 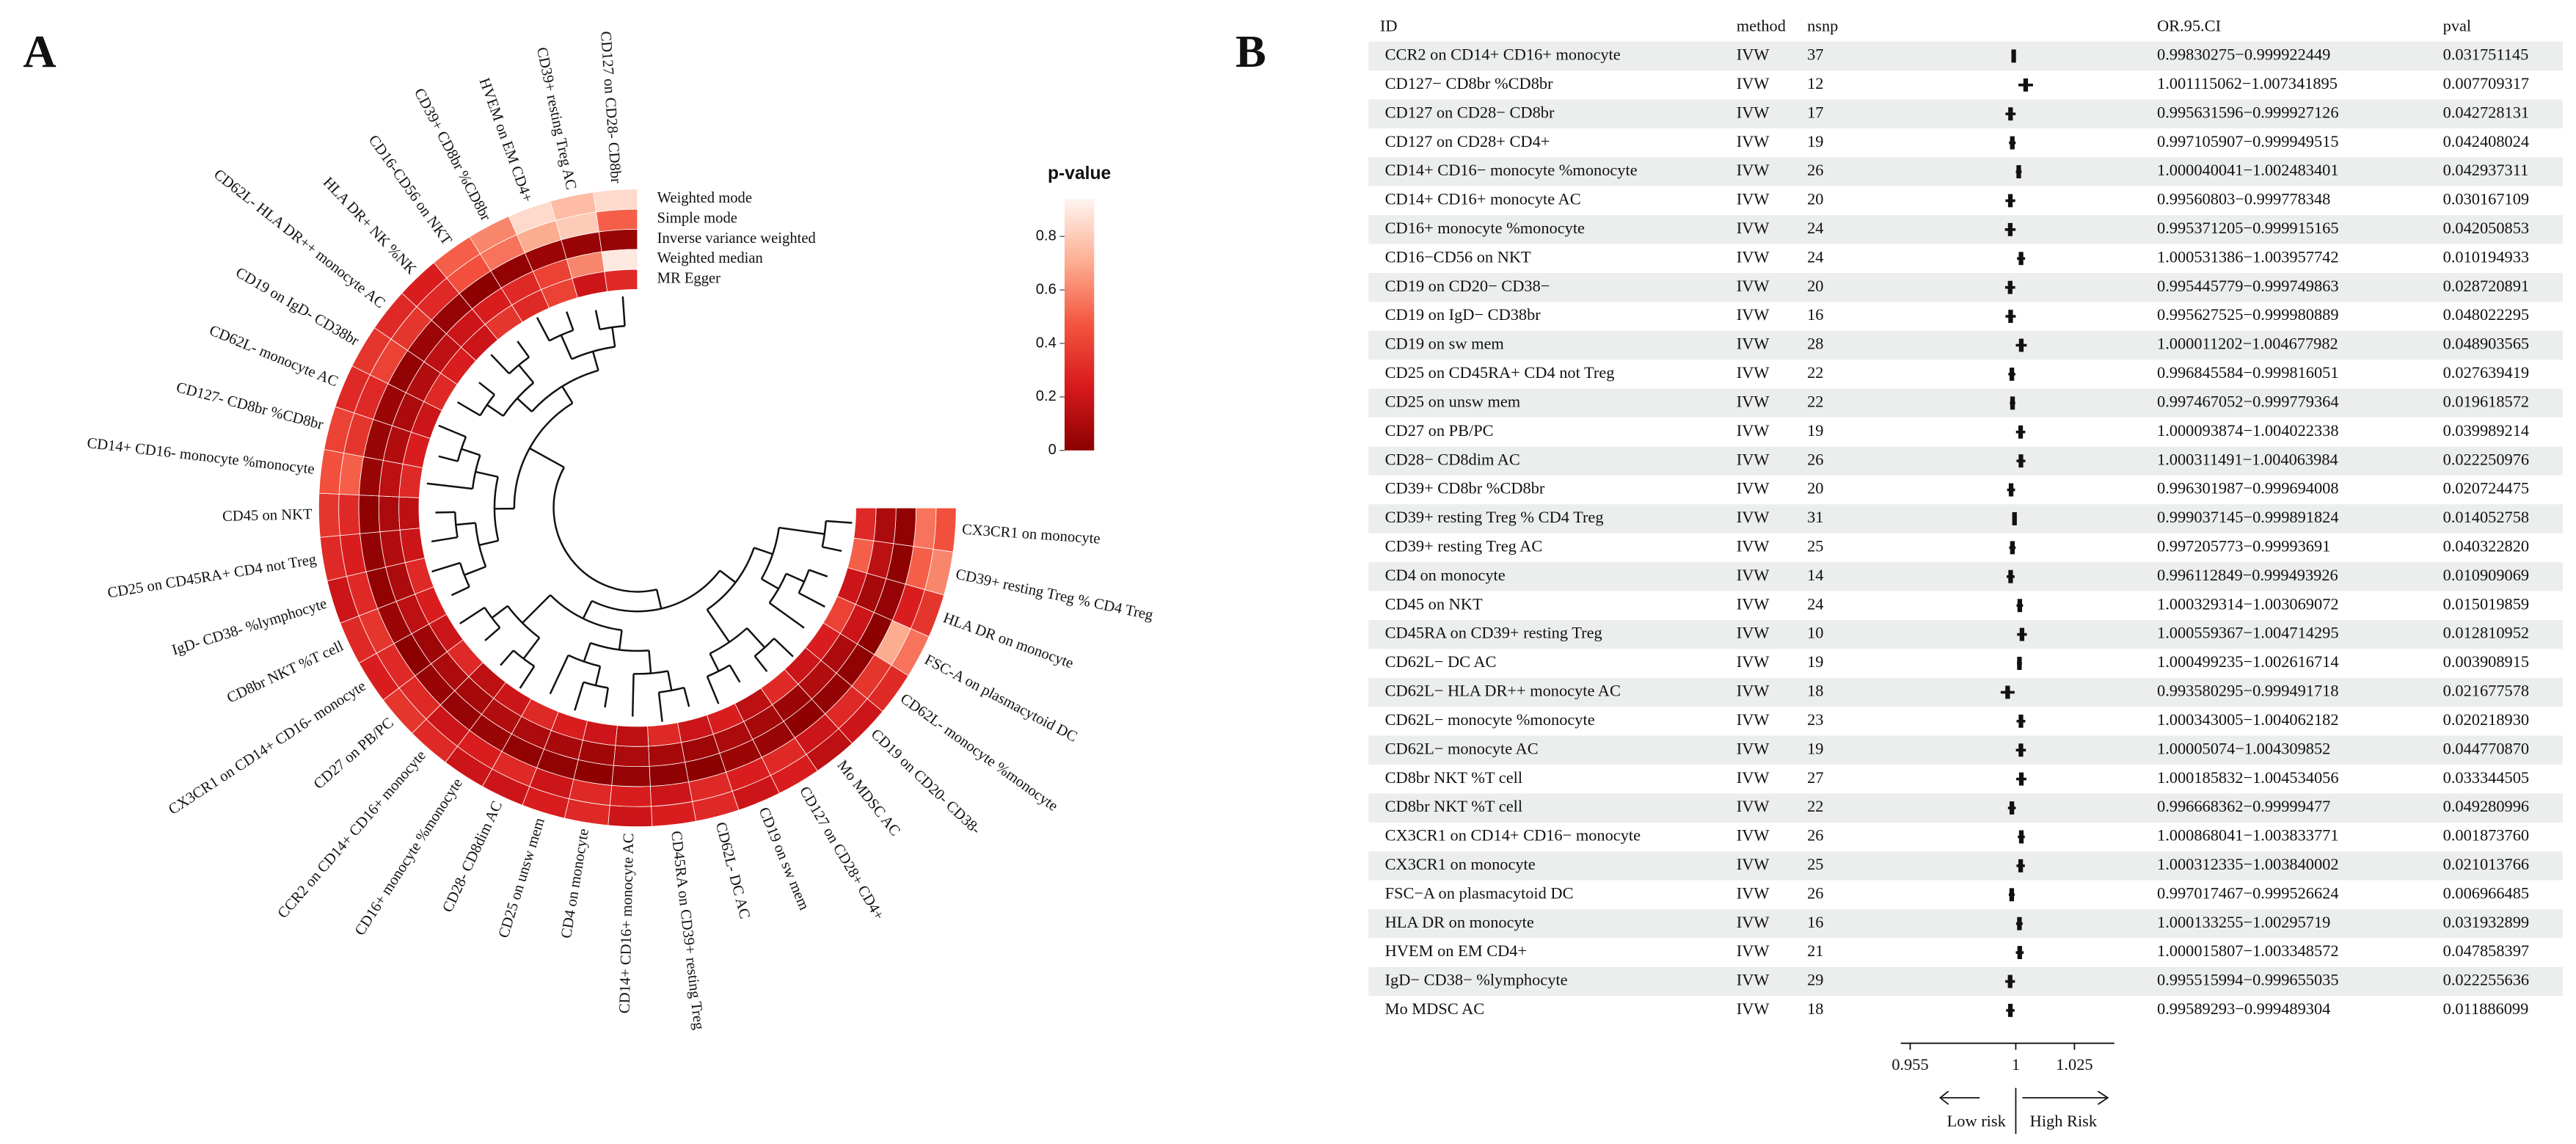 I want to click on cell: CD14+ CD16− monocyte %monocyte, so click(x=1512, y=170).